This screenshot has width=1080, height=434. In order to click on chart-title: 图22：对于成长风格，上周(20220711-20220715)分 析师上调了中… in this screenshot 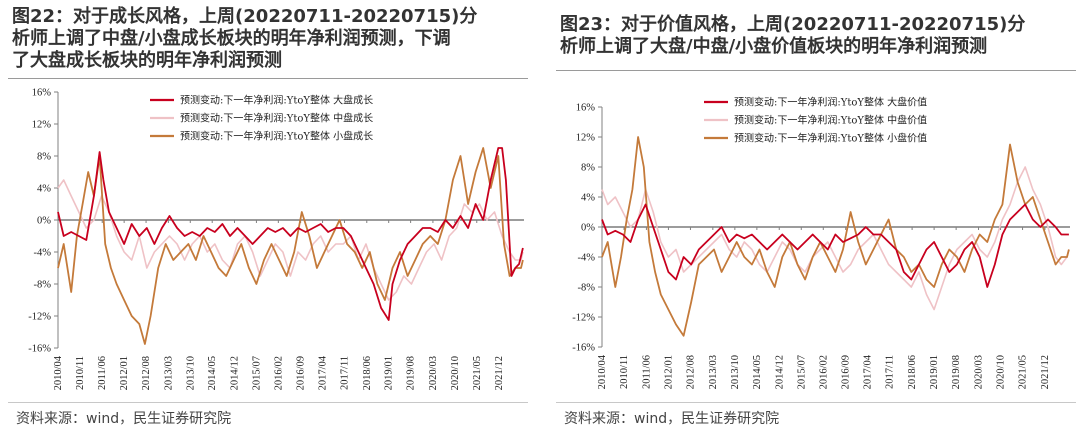, I will do `click(269, 39)`.